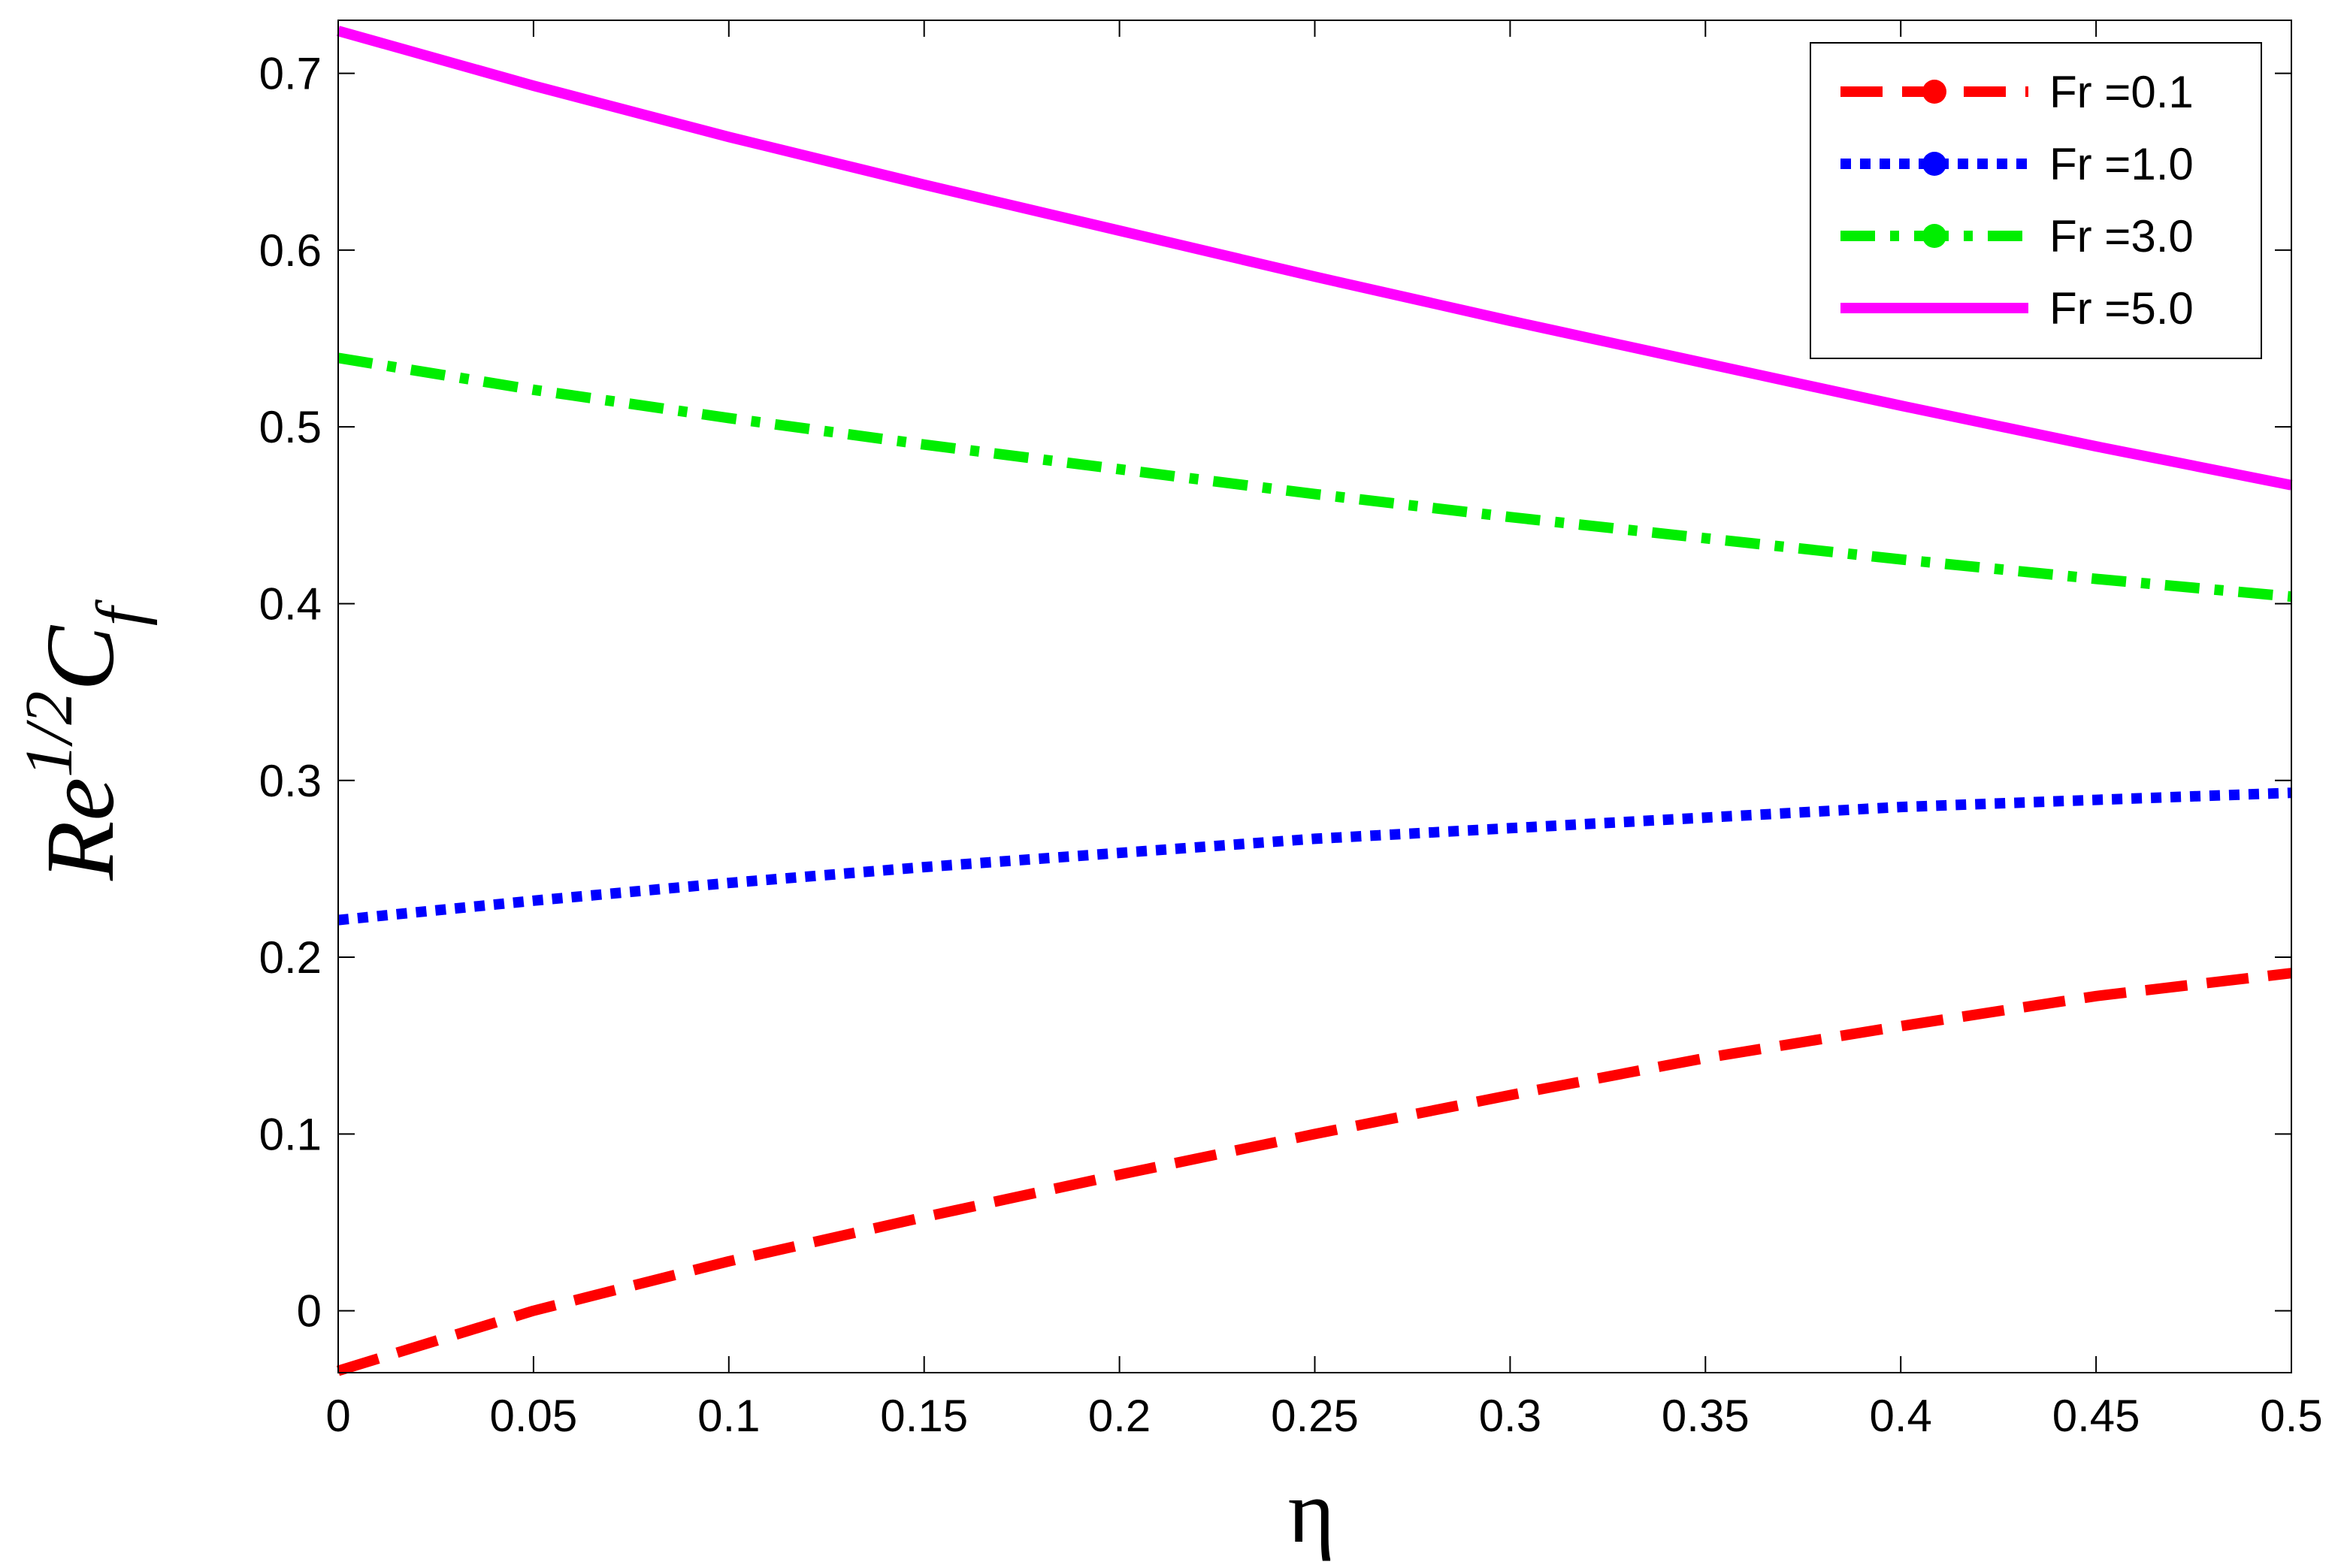  I want to click on x-tick-label: 0.45, so click(2096, 1416).